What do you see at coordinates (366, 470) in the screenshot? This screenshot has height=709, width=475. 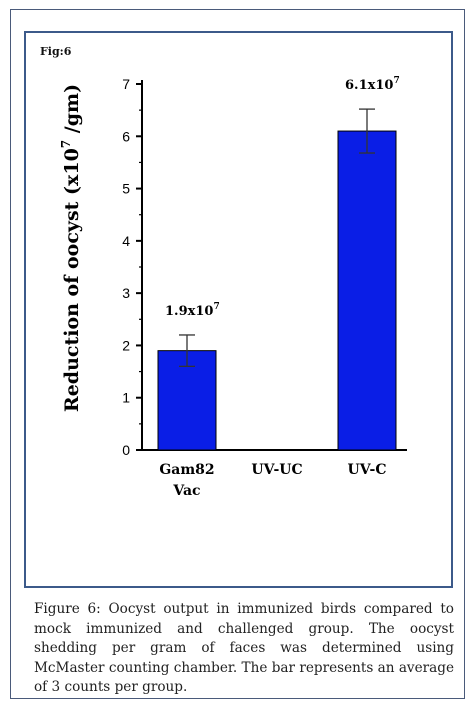 I see `x-tick-label: UV-C` at bounding box center [366, 470].